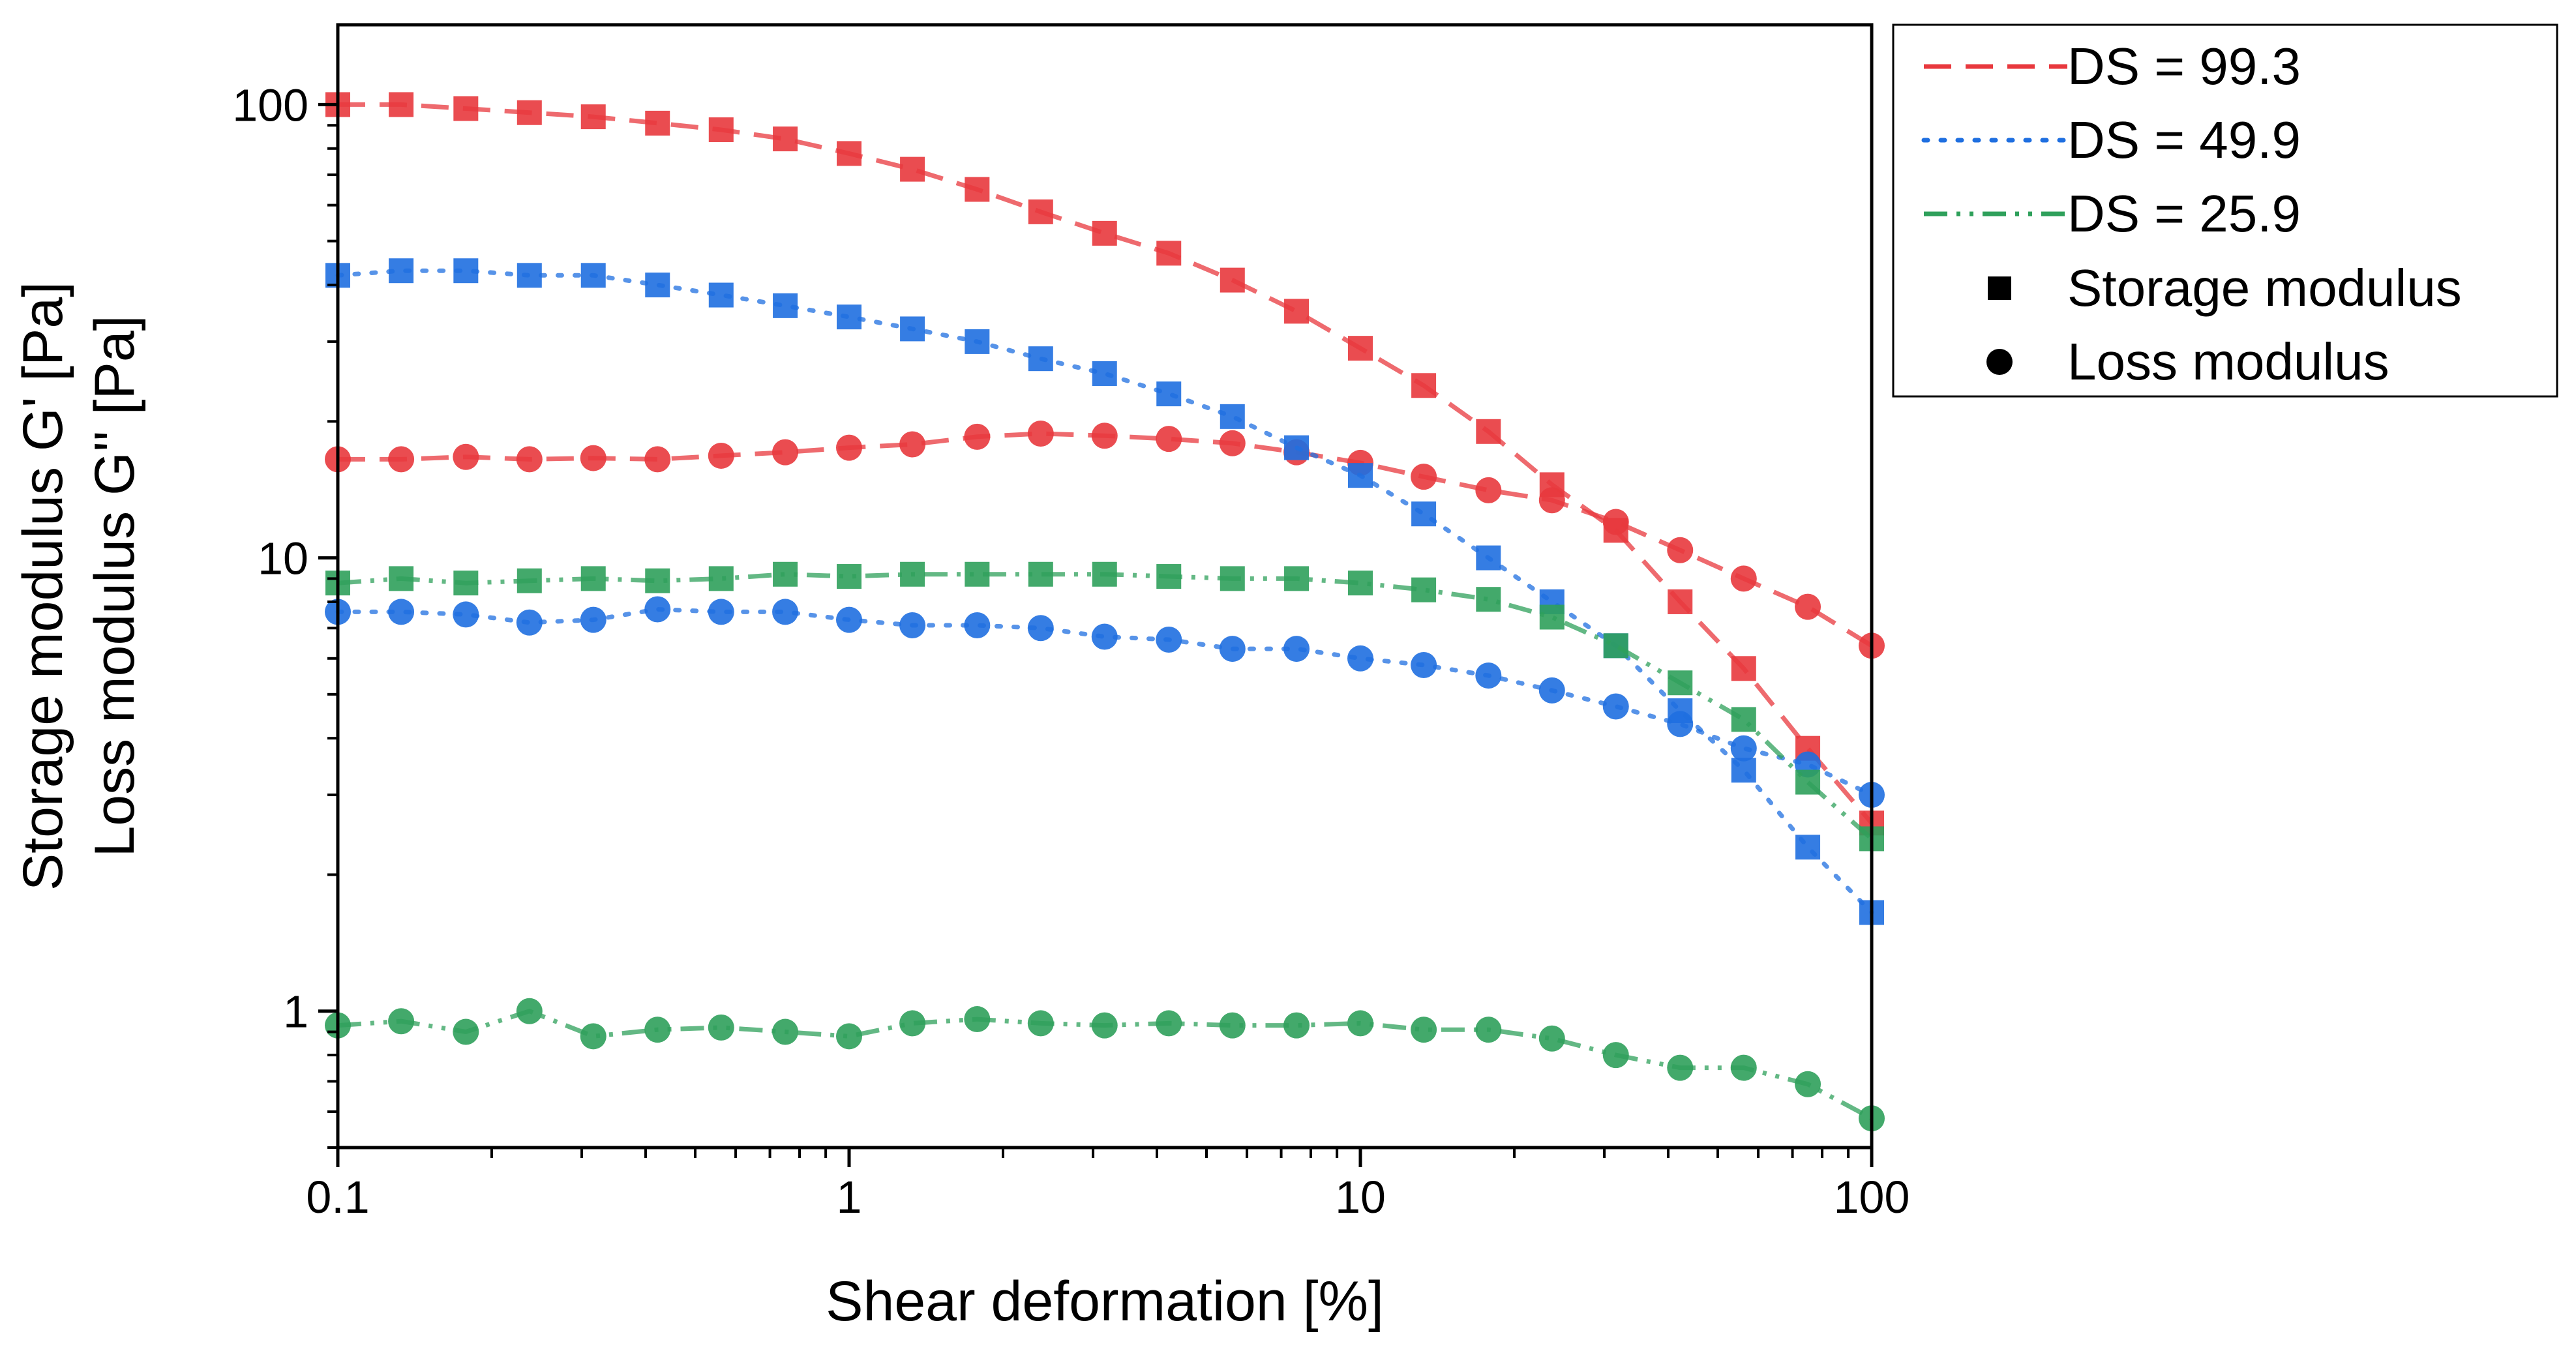 This screenshot has width=2576, height=1351. I want to click on x-axis-label: Shear deformation [%], so click(1105, 1301).